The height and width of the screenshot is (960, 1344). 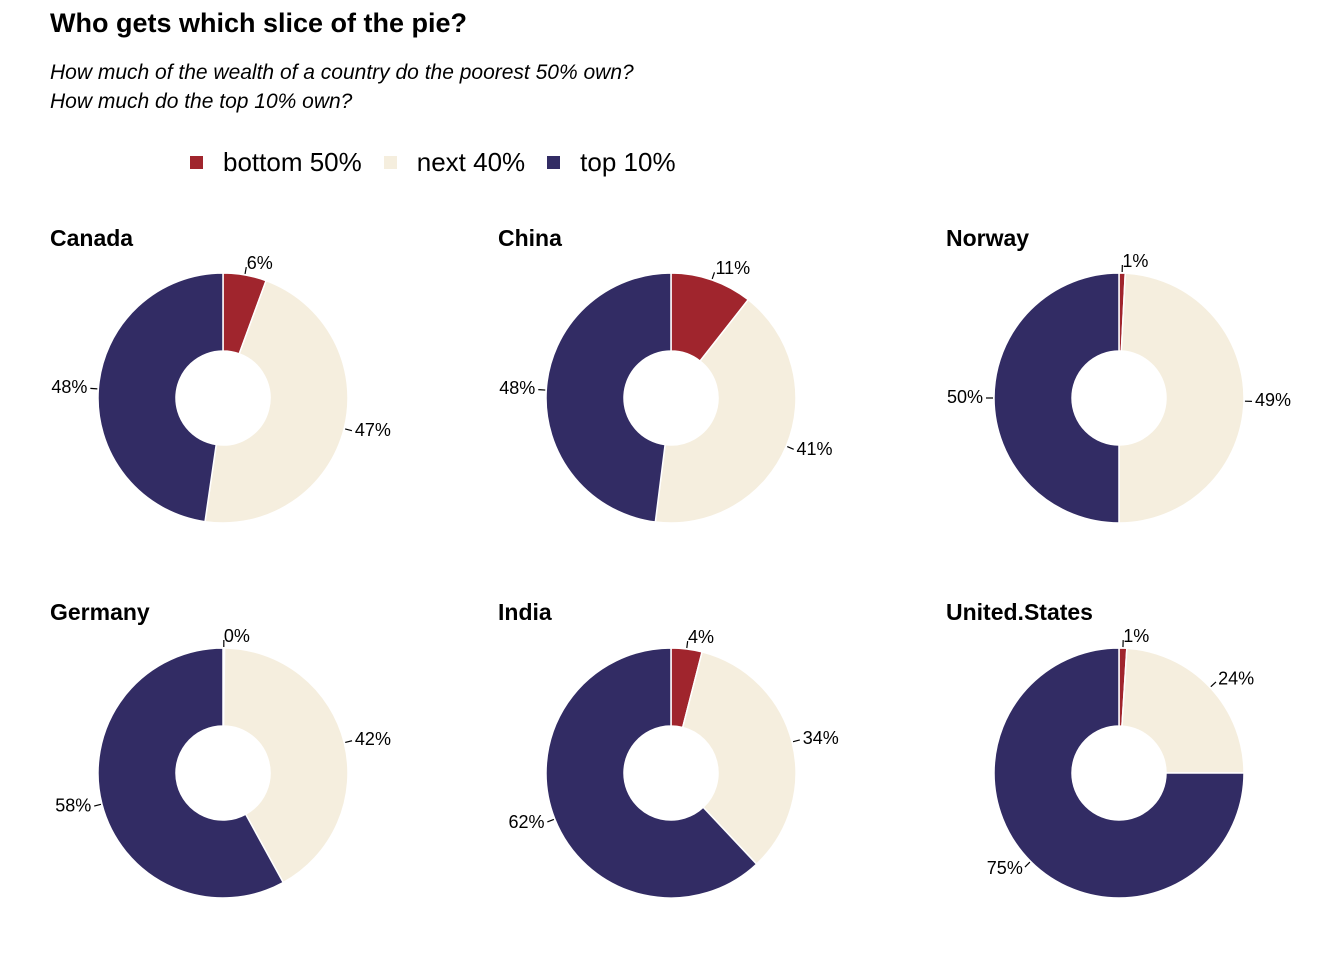 I want to click on facet-norway: Norway 1% 49% 50%, so click(x=1118, y=374).